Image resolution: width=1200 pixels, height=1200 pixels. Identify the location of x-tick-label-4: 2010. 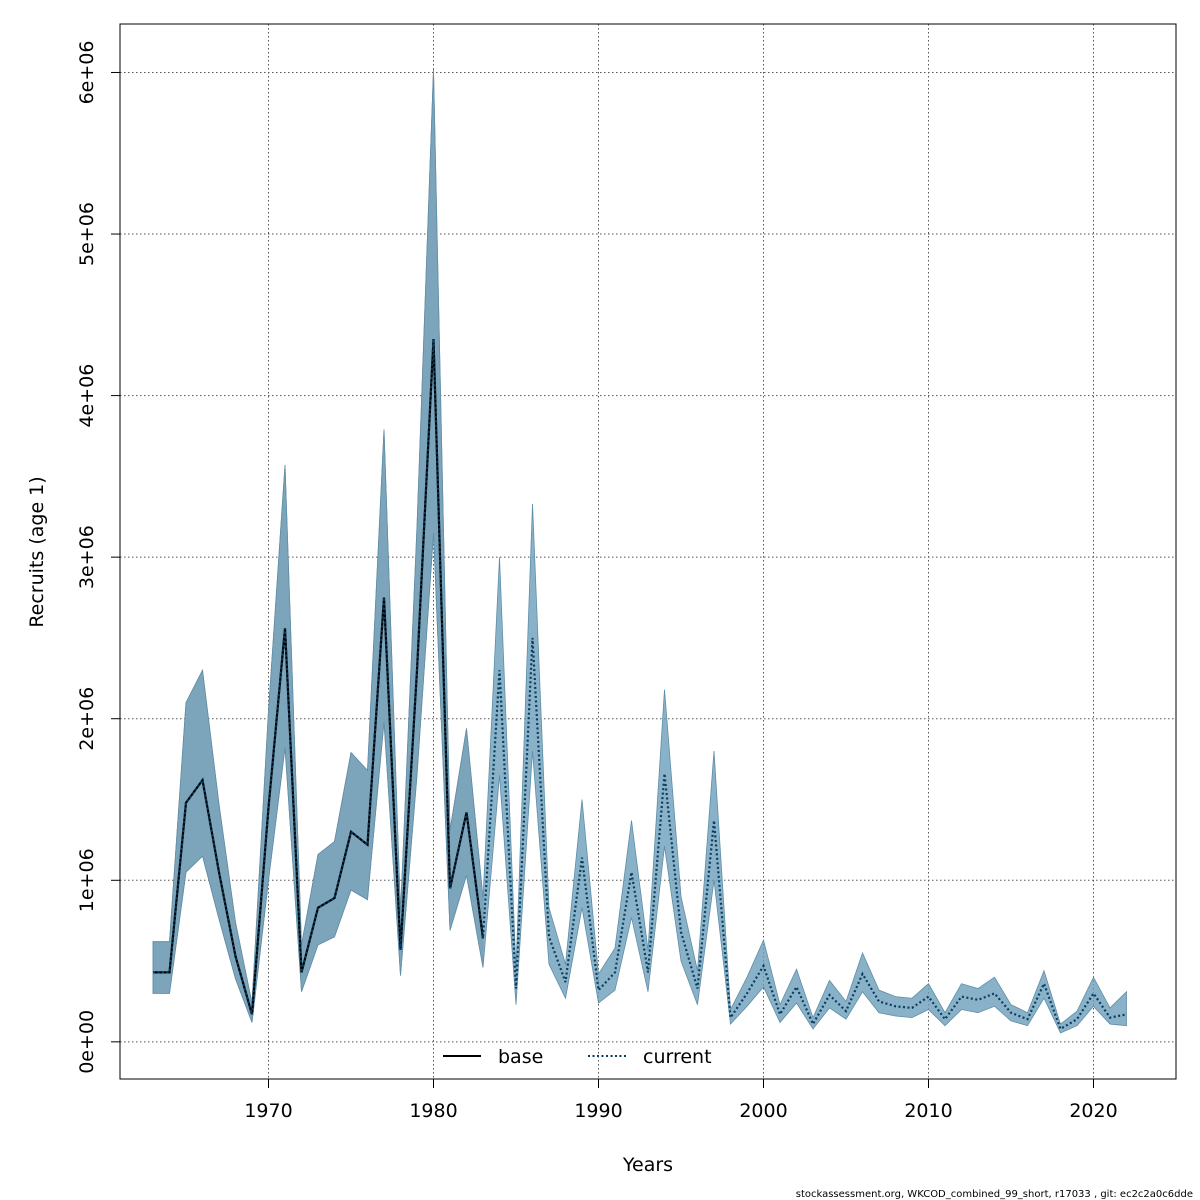
(928, 1111).